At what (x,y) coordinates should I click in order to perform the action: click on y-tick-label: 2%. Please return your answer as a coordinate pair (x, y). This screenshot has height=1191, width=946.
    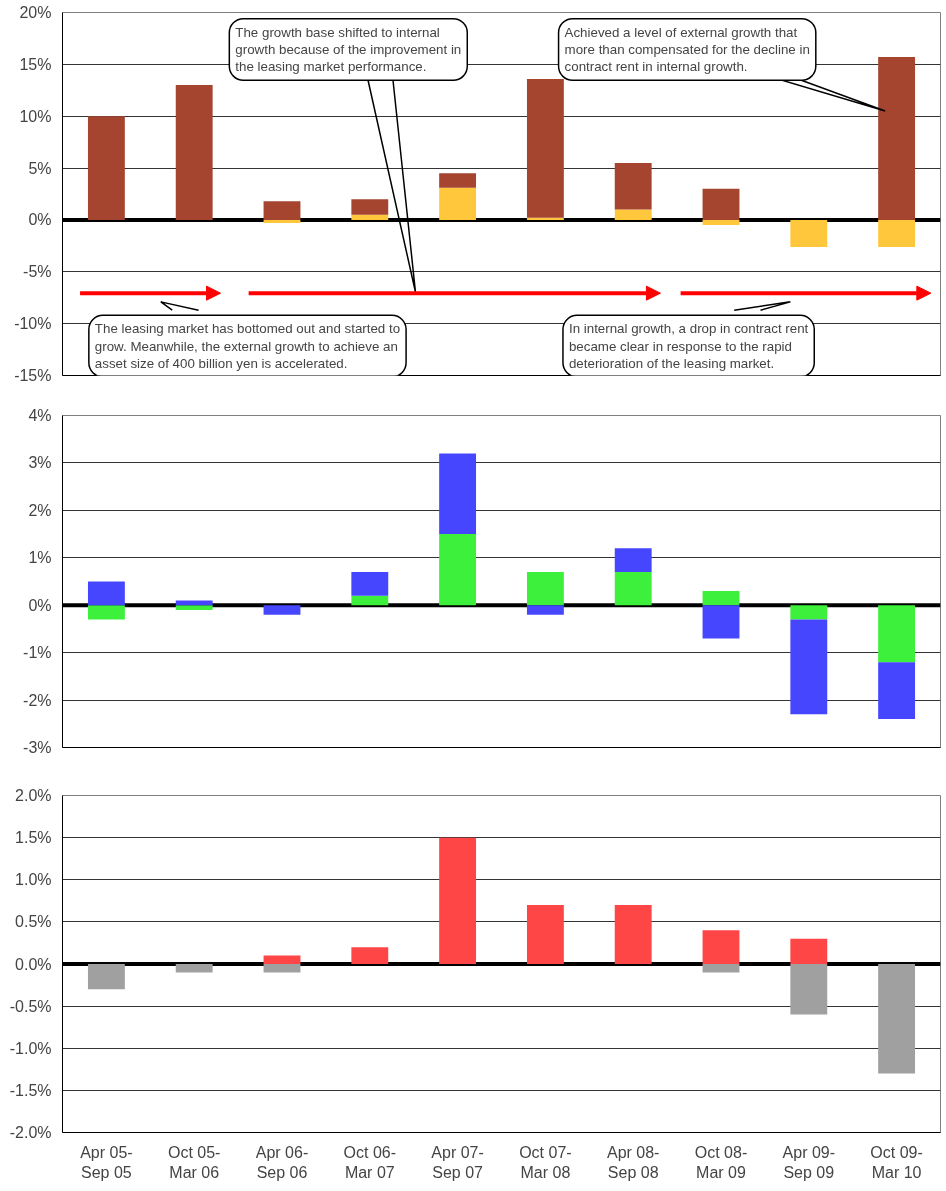
    Looking at the image, I should click on (40, 510).